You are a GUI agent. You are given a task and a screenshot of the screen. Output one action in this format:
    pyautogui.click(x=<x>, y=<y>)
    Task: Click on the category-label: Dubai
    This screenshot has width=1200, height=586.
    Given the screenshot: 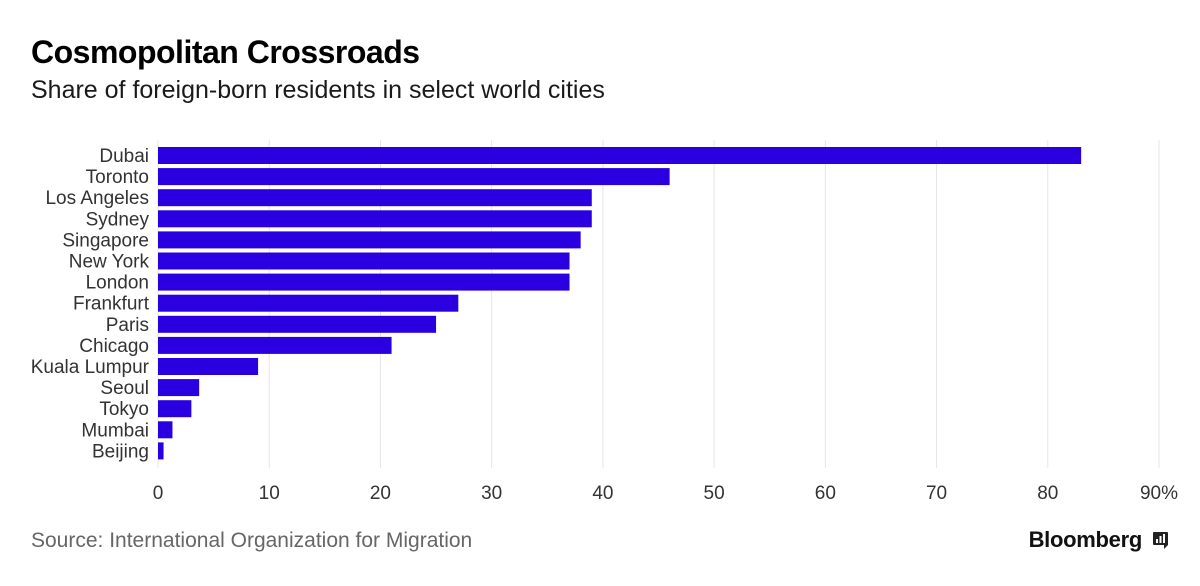 What is the action you would take?
    pyautogui.click(x=124, y=156)
    